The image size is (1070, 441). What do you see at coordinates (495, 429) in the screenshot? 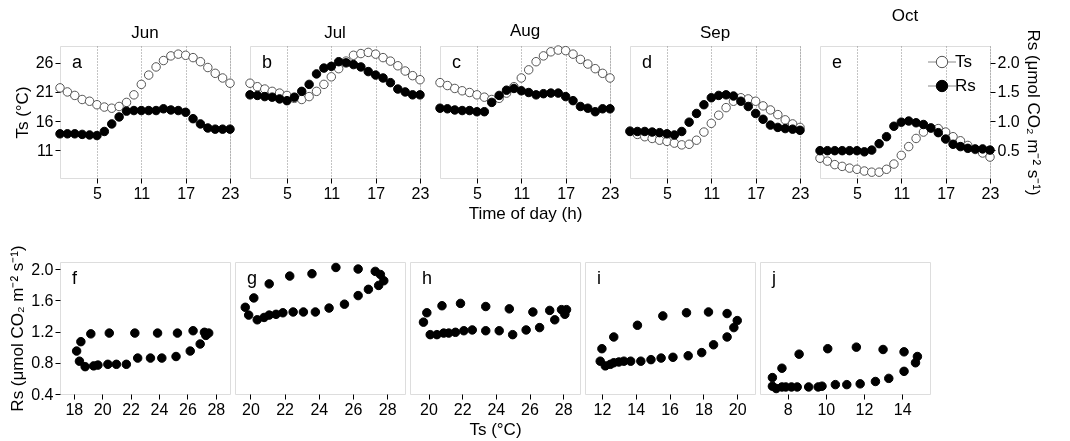
I see `x-axis-title: Ts (°C)` at bounding box center [495, 429].